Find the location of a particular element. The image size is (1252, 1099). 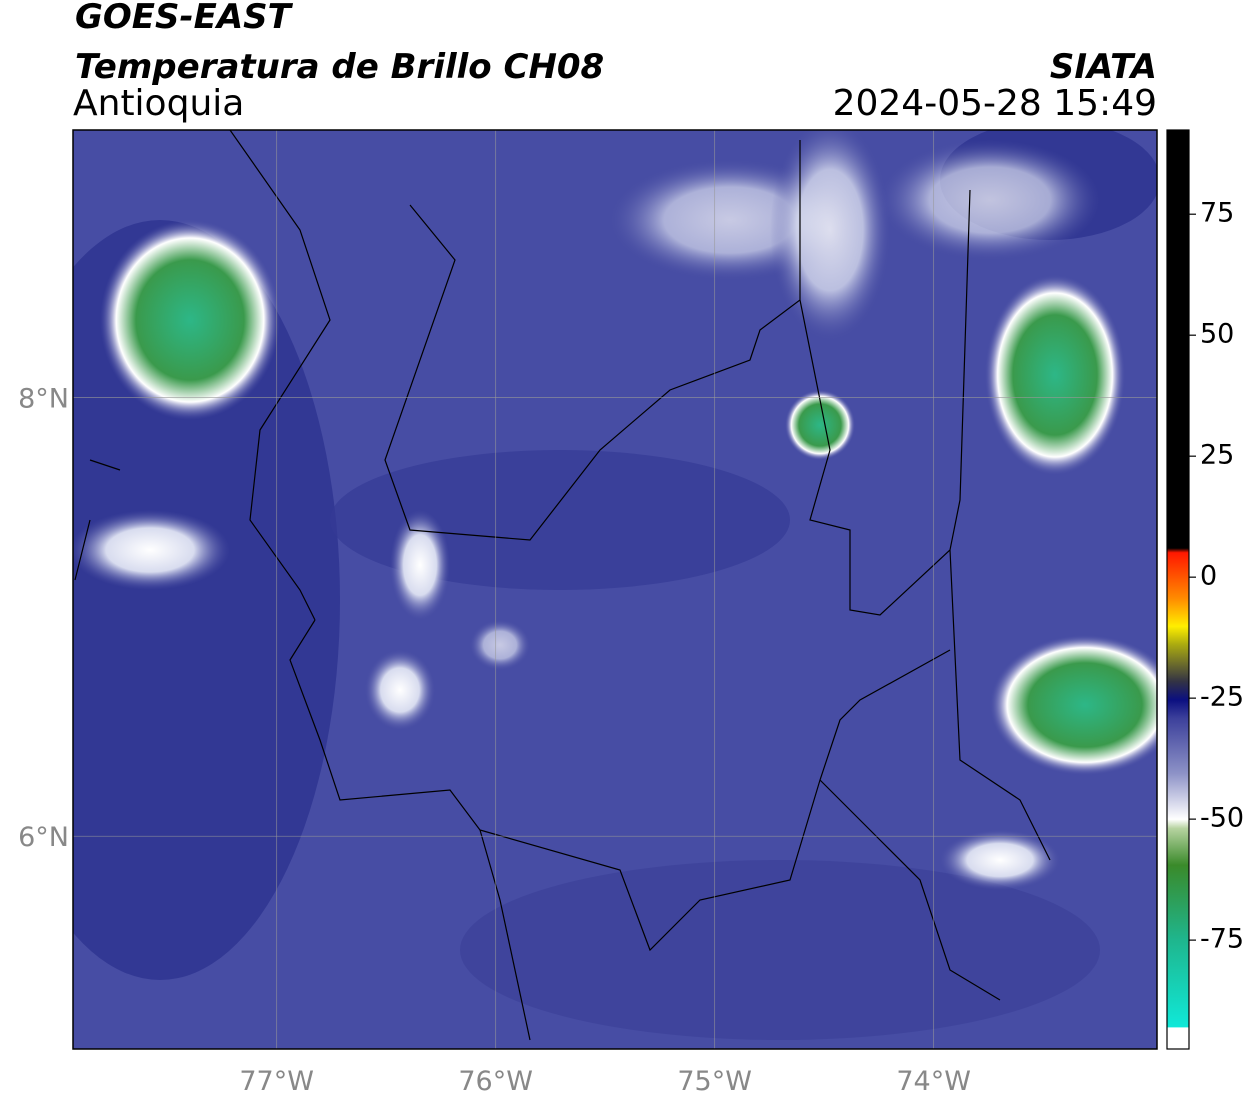

lat-tick-label: 6°N is located at coordinates (43, 837).